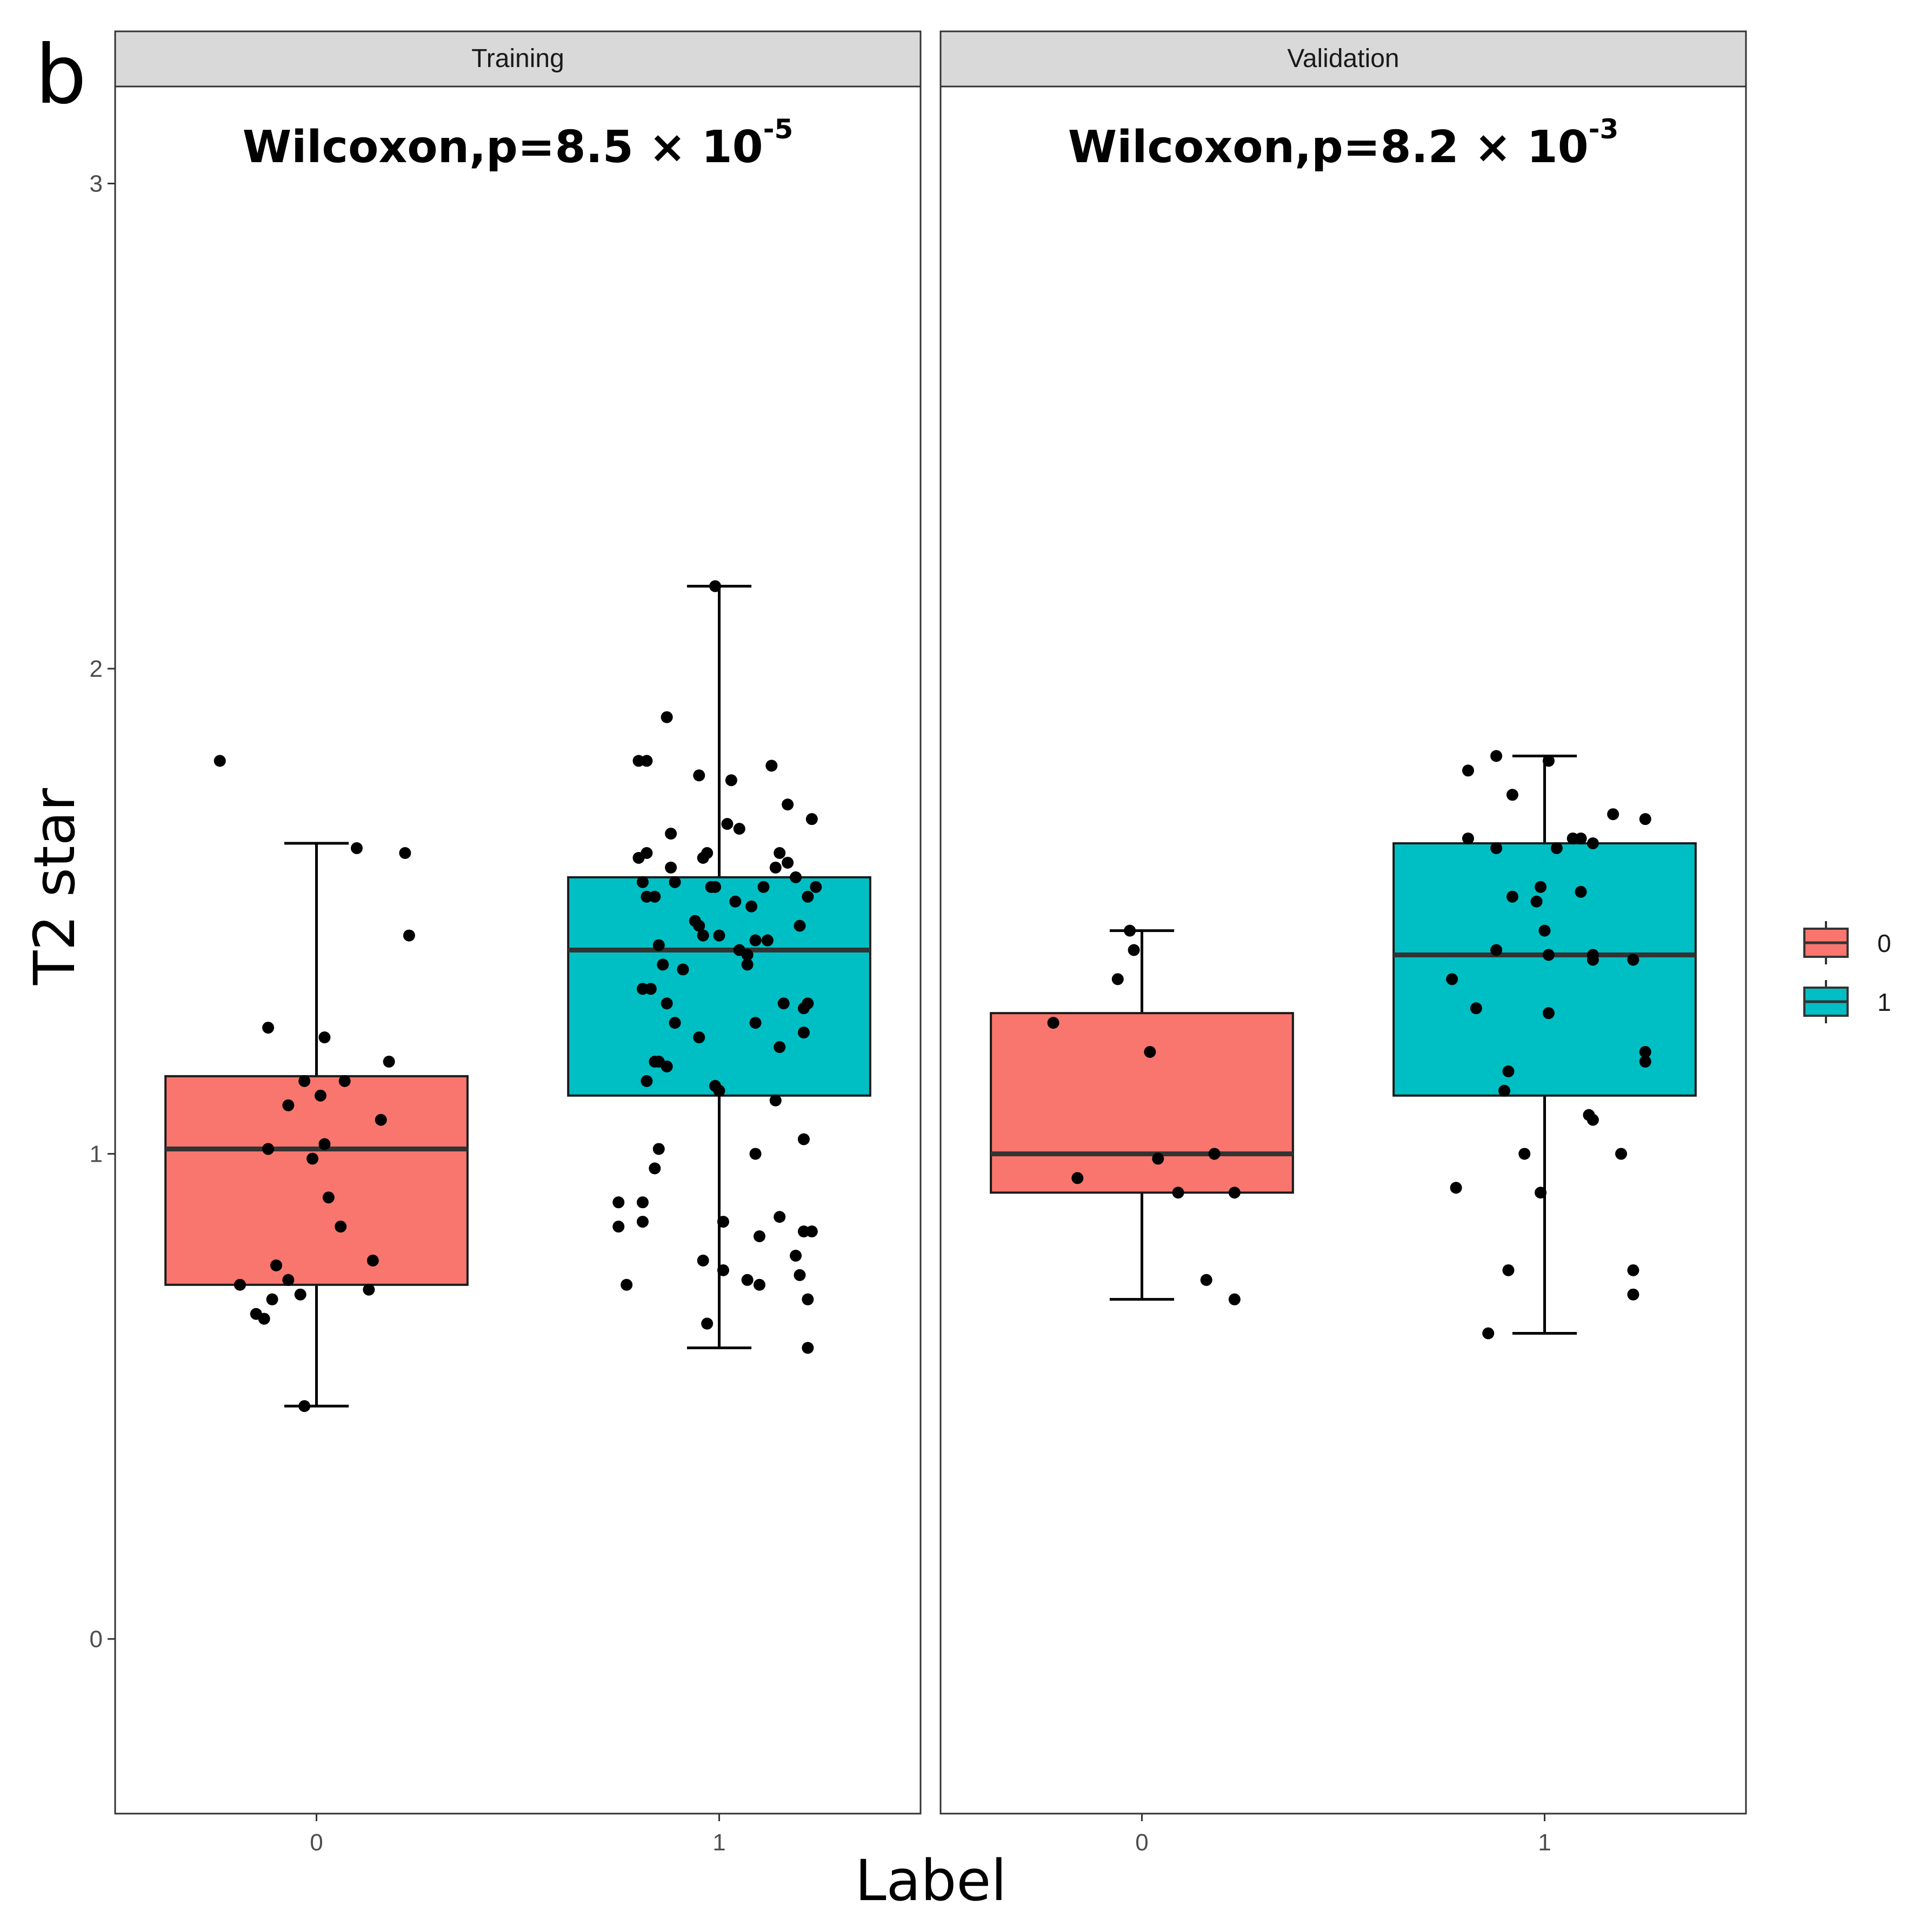 Image resolution: width=1913 pixels, height=1932 pixels. Describe the element at coordinates (1343, 59) in the screenshot. I see `strip-validation` at that location.